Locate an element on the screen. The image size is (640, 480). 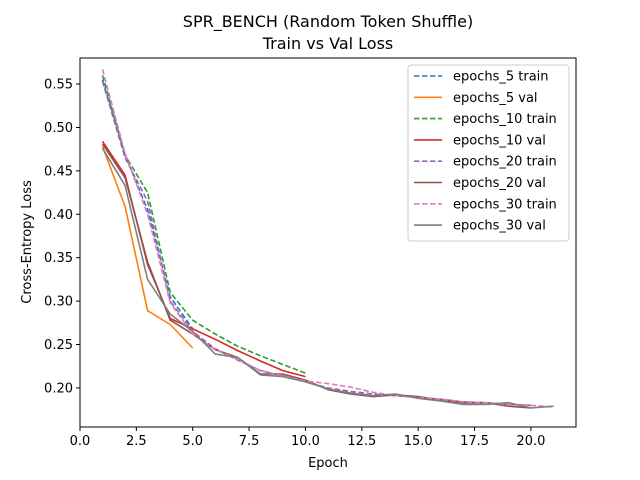
x-tick-label: 0.0 is located at coordinates (80, 441).